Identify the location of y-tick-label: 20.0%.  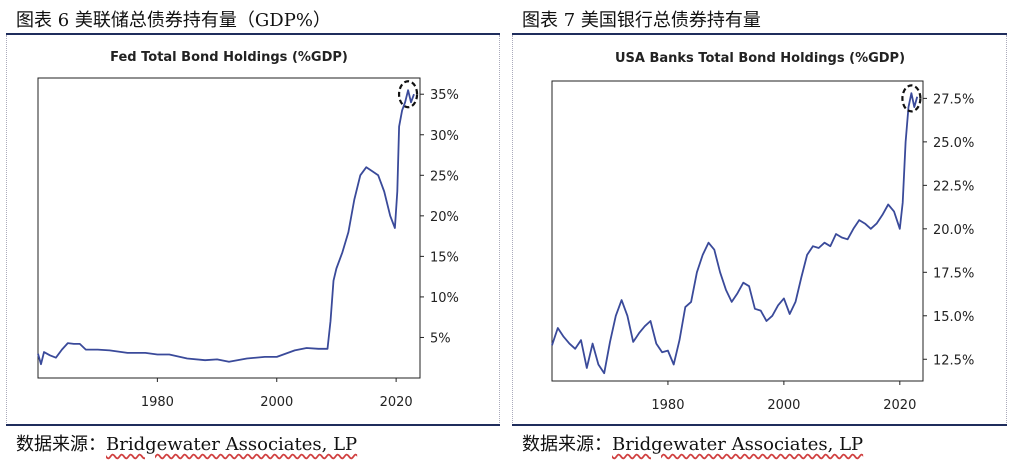
(953, 230).